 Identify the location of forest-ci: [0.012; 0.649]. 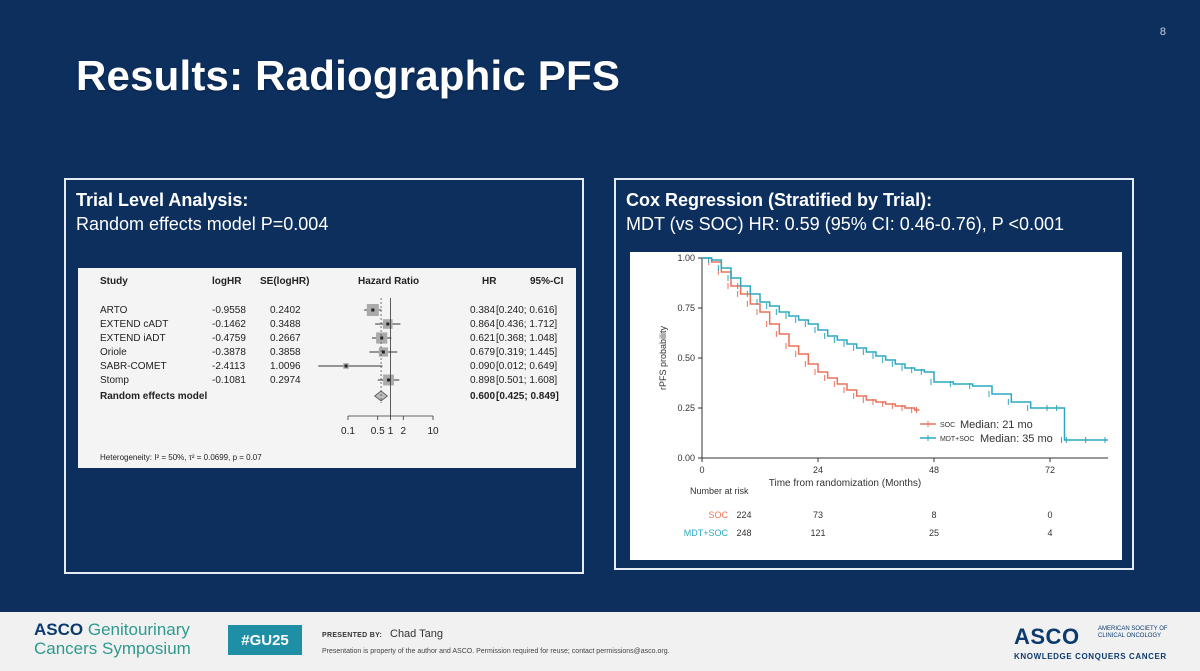
(526, 366).